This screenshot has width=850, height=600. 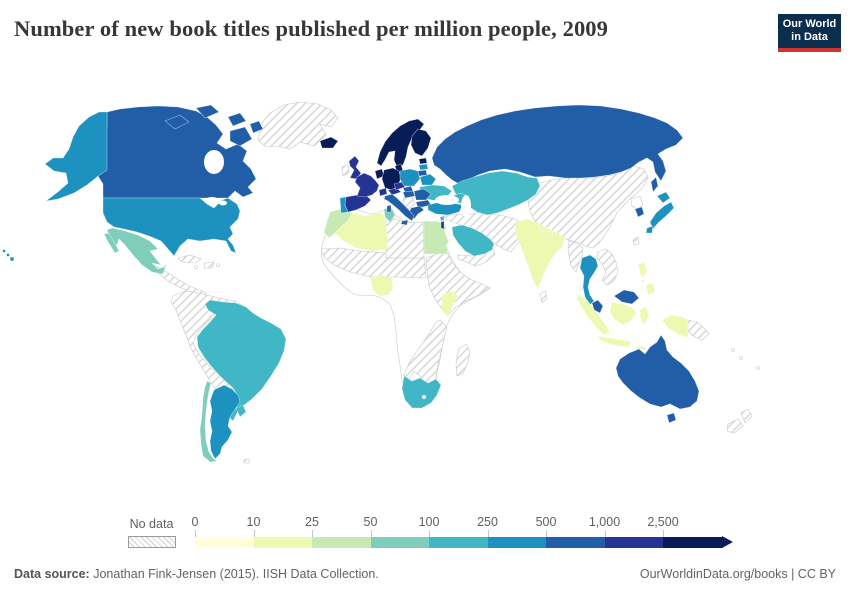 What do you see at coordinates (421, 142) in the screenshot?
I see `country-finland` at bounding box center [421, 142].